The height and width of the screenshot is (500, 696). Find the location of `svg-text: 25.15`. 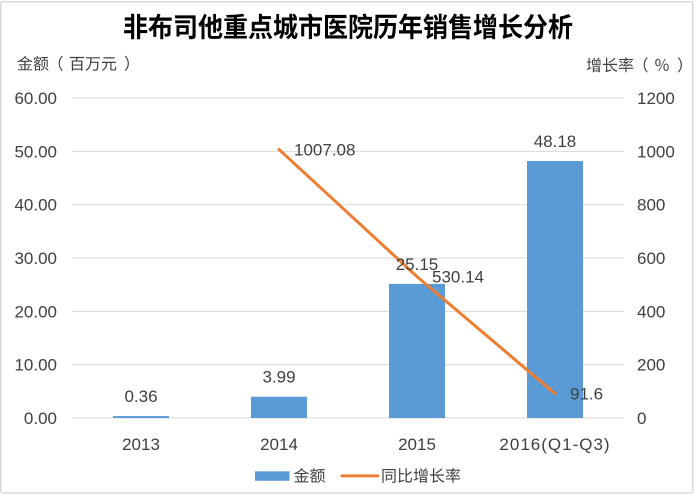

svg-text: 25.15 is located at coordinates (417, 264).